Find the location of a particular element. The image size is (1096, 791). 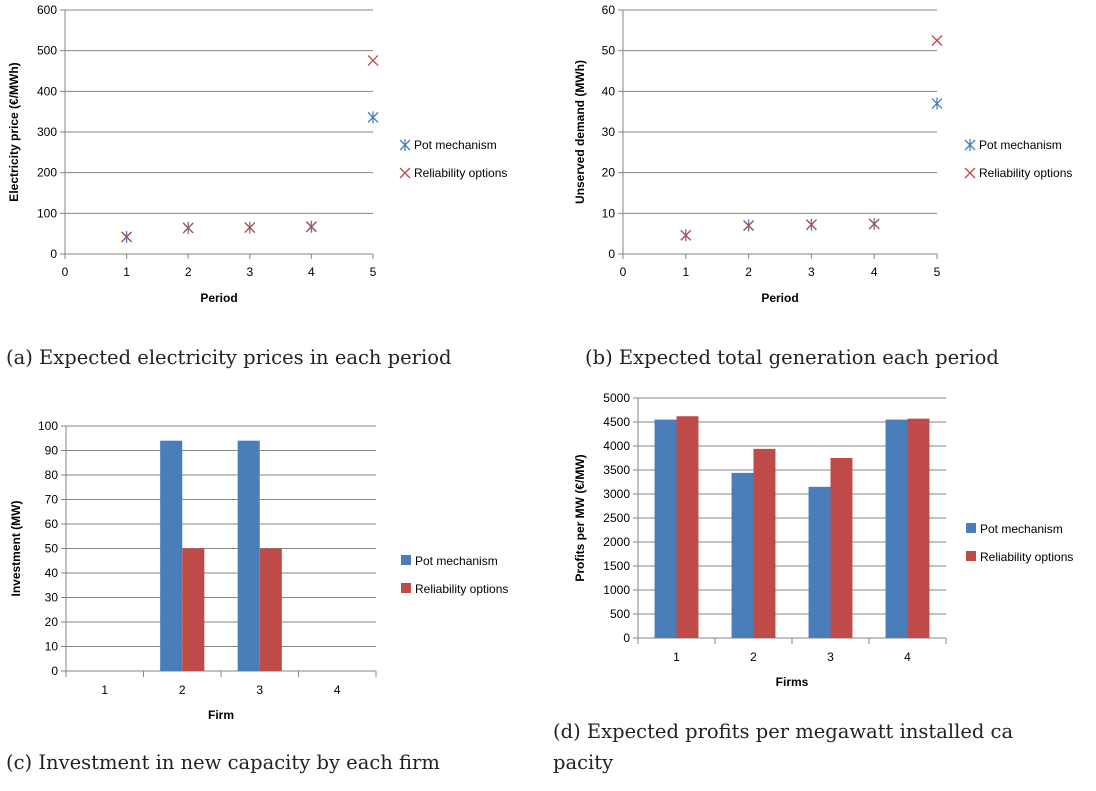

y-tick-label: 600 is located at coordinates (47, 10).